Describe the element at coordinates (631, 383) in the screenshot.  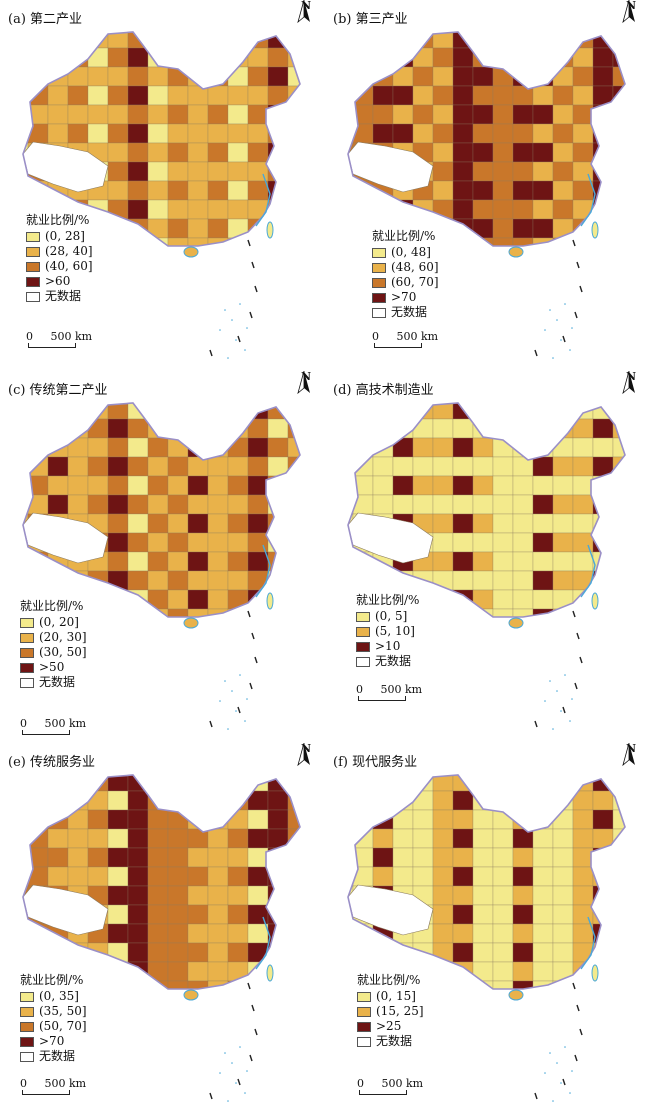
I see `north-arrow: N` at that location.